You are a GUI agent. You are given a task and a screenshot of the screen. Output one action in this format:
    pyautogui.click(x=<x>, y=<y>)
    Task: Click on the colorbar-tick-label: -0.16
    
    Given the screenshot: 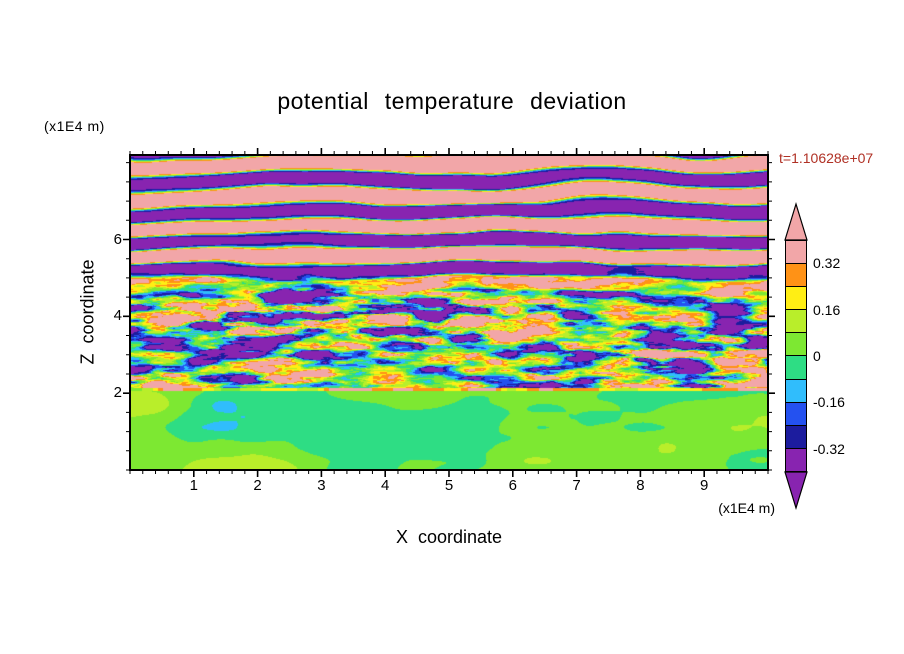 What is the action you would take?
    pyautogui.click(x=829, y=402)
    